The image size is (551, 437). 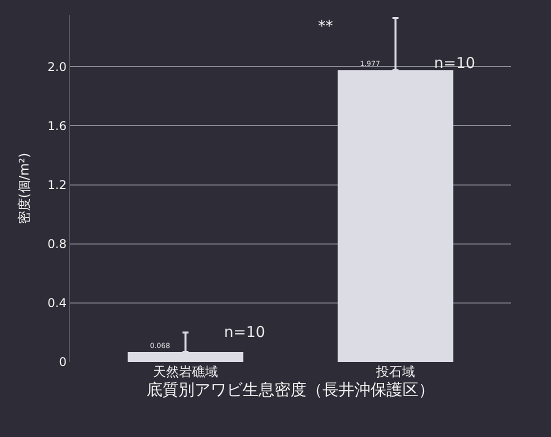 What do you see at coordinates (290, 389) in the screenshot?
I see `x-axis-title: 底質別アワビ生息密度（長井沖保護区）` at bounding box center [290, 389].